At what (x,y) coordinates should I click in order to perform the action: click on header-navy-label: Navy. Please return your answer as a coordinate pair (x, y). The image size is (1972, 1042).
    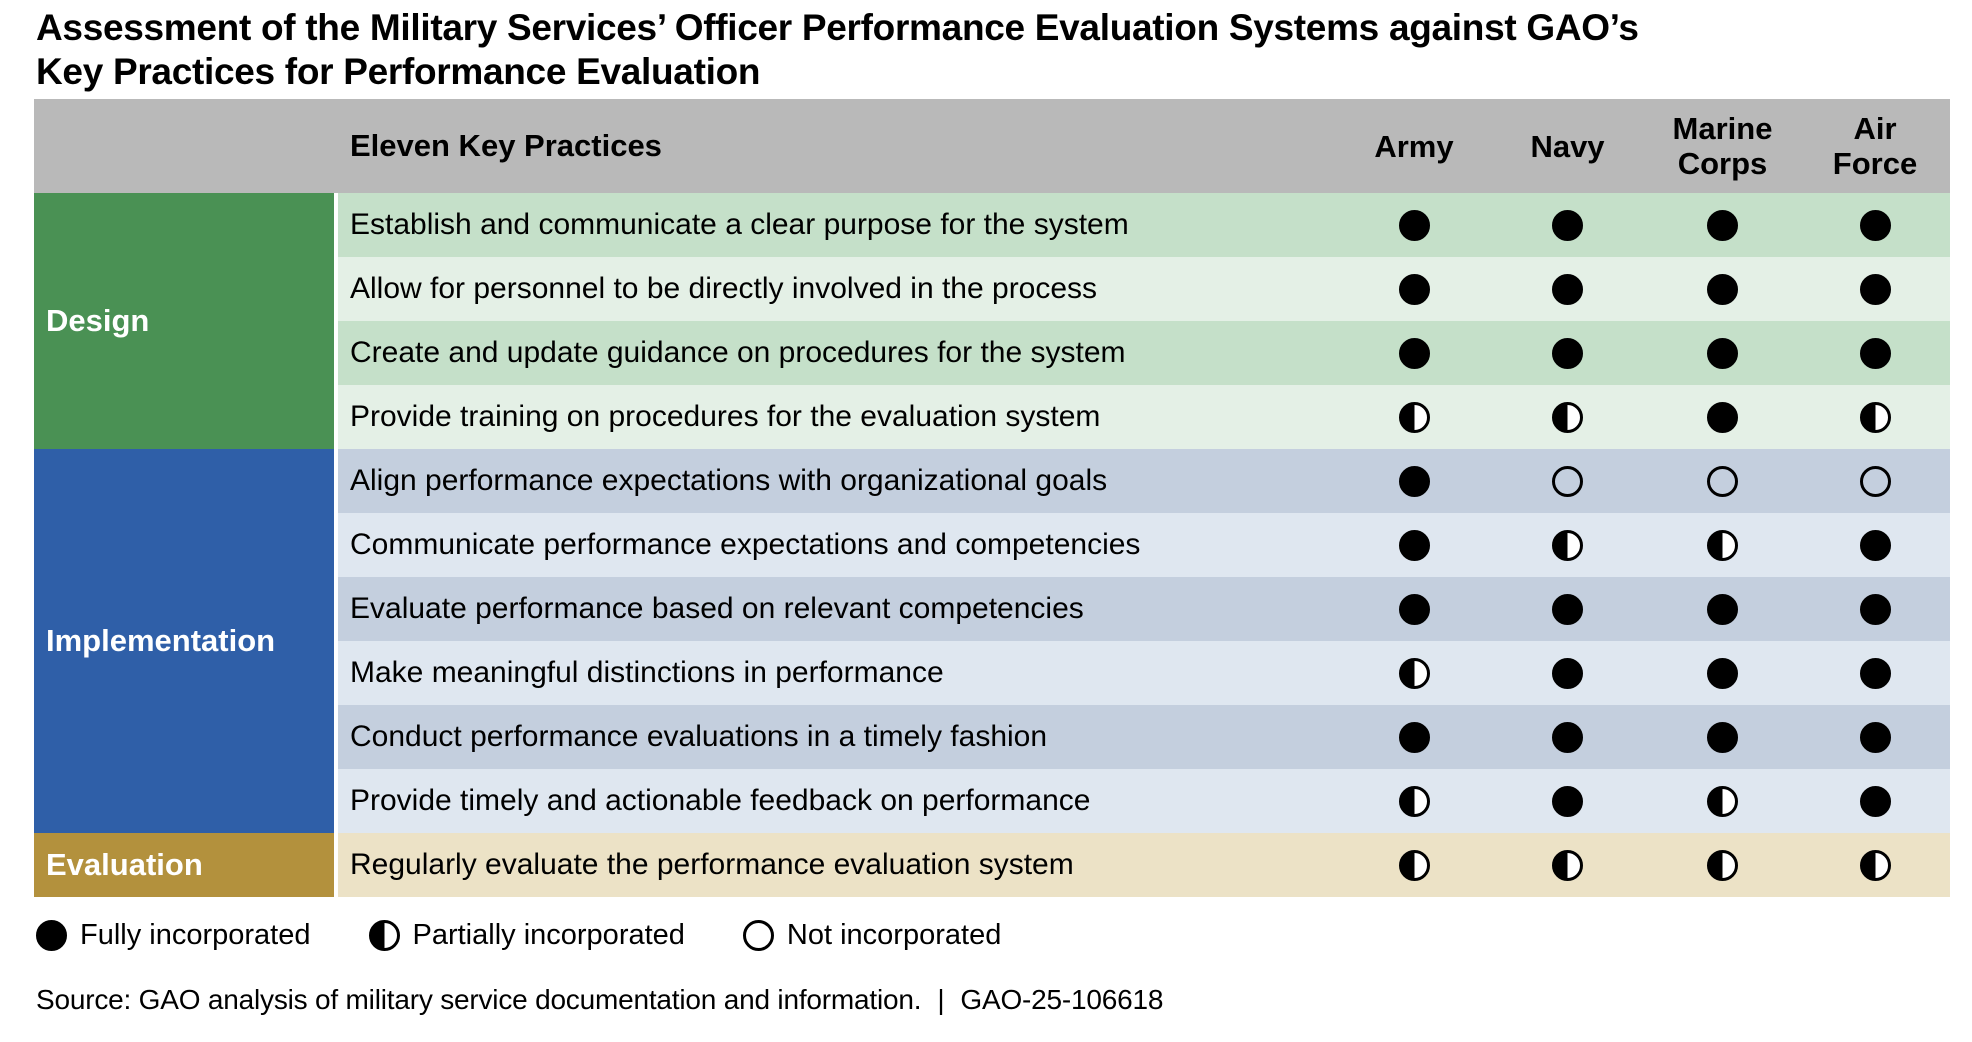
    Looking at the image, I should click on (1567, 146).